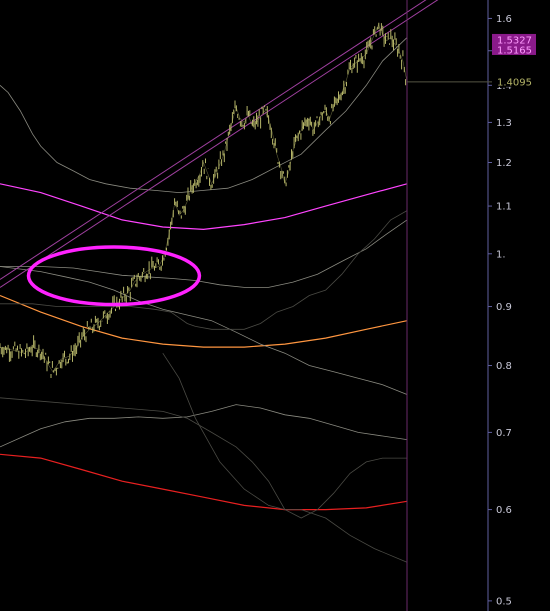 Image resolution: width=550 pixels, height=611 pixels. Describe the element at coordinates (504, 163) in the screenshot. I see `y-tick-label: 1.2` at that location.